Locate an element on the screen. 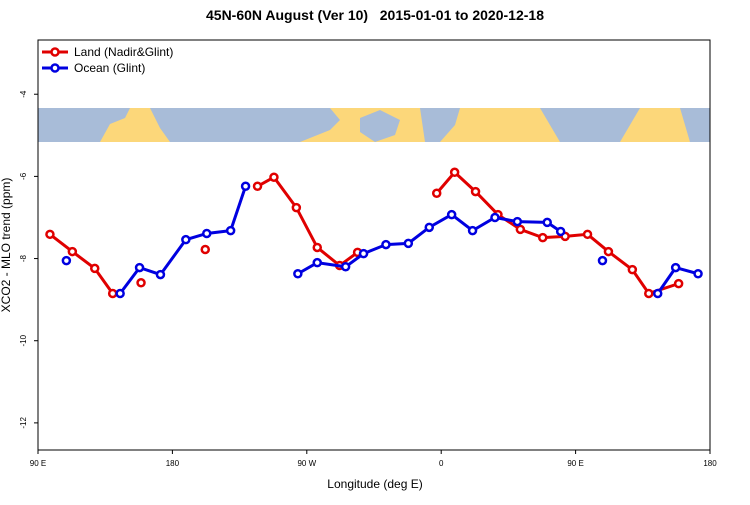 This screenshot has height=505, width=750. legend-label: Ocean (Glint) is located at coordinates (109, 68).